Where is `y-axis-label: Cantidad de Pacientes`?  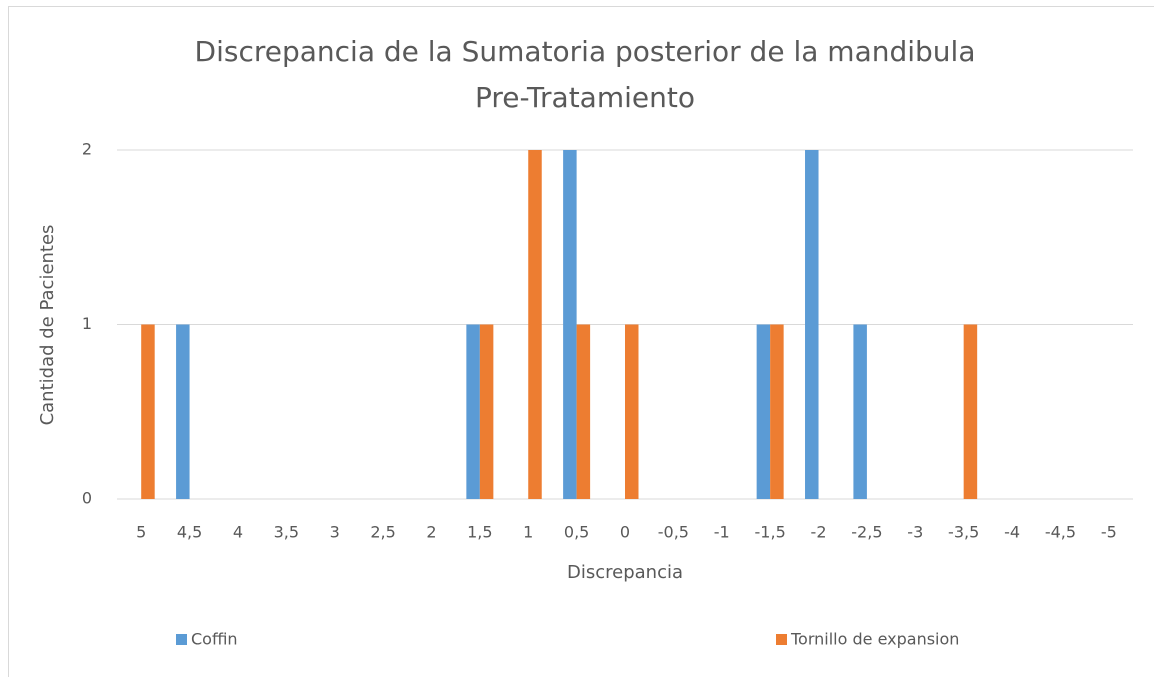 y-axis-label: Cantidad de Pacientes is located at coordinates (47, 325).